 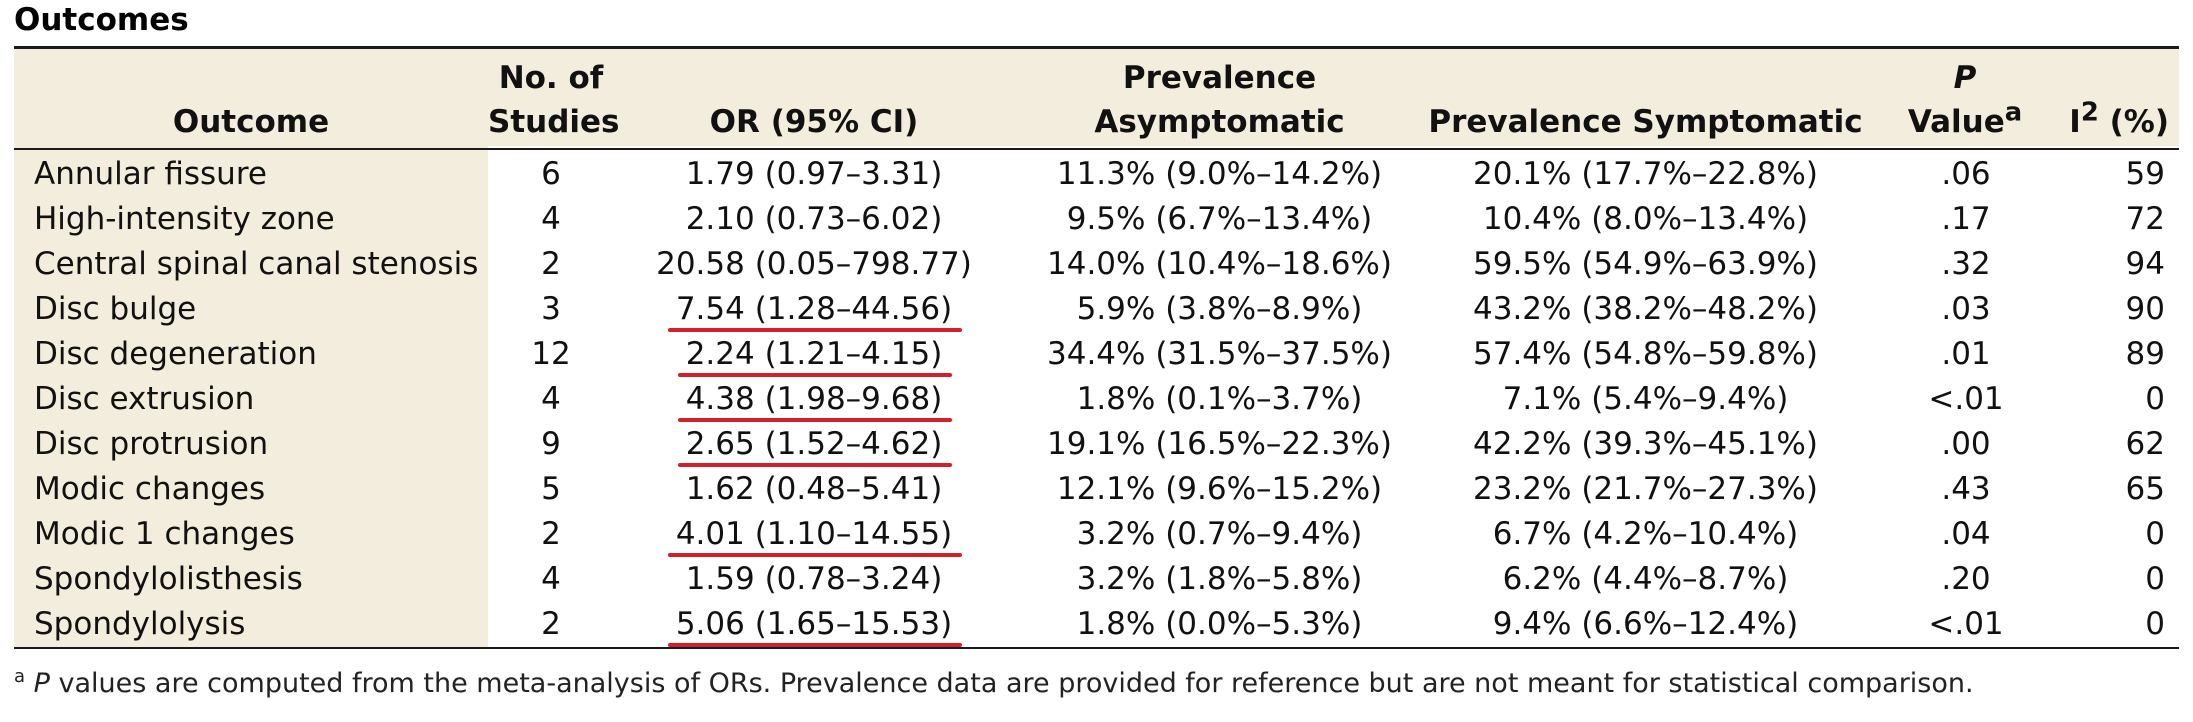 I want to click on cell-or: 2.65 (1.52–4.62), so click(x=814, y=444).